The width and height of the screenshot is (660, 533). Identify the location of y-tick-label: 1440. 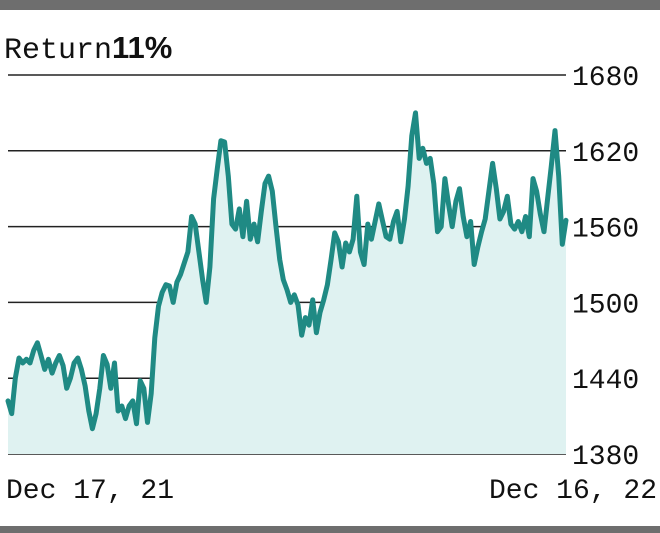
(605, 381).